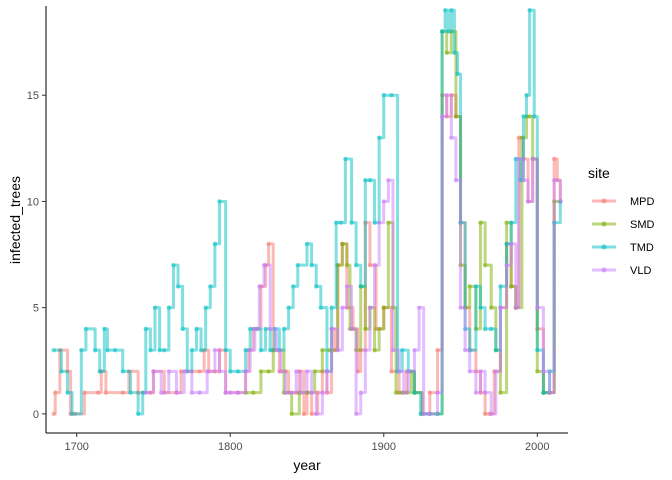  Describe the element at coordinates (307, 443) in the screenshot. I see `x-ticks: 1700 1800 1900 2000` at that location.